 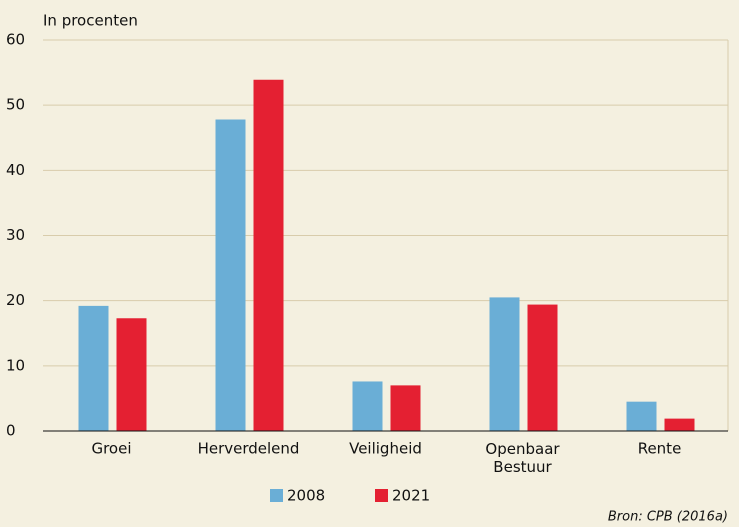 I want to click on x-tick-label: Veiligheid, so click(x=385, y=449).